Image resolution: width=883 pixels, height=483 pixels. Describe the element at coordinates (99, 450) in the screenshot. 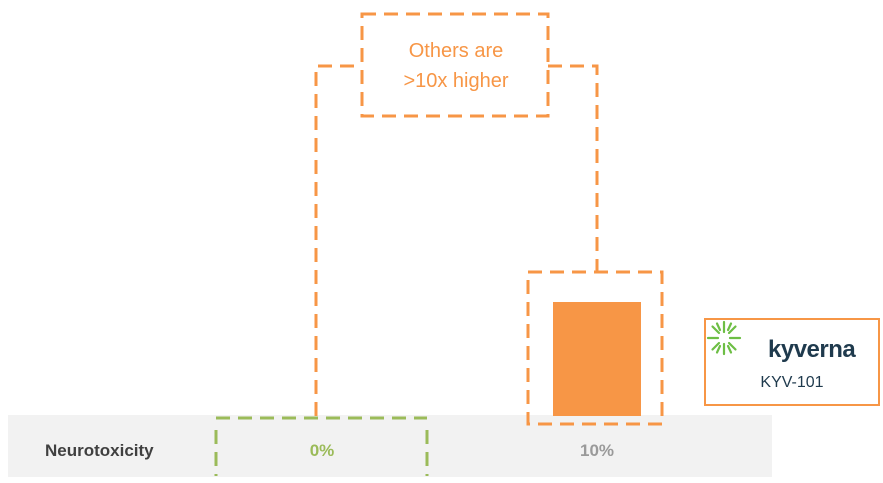

I see `category-label: Neurotoxicity` at that location.